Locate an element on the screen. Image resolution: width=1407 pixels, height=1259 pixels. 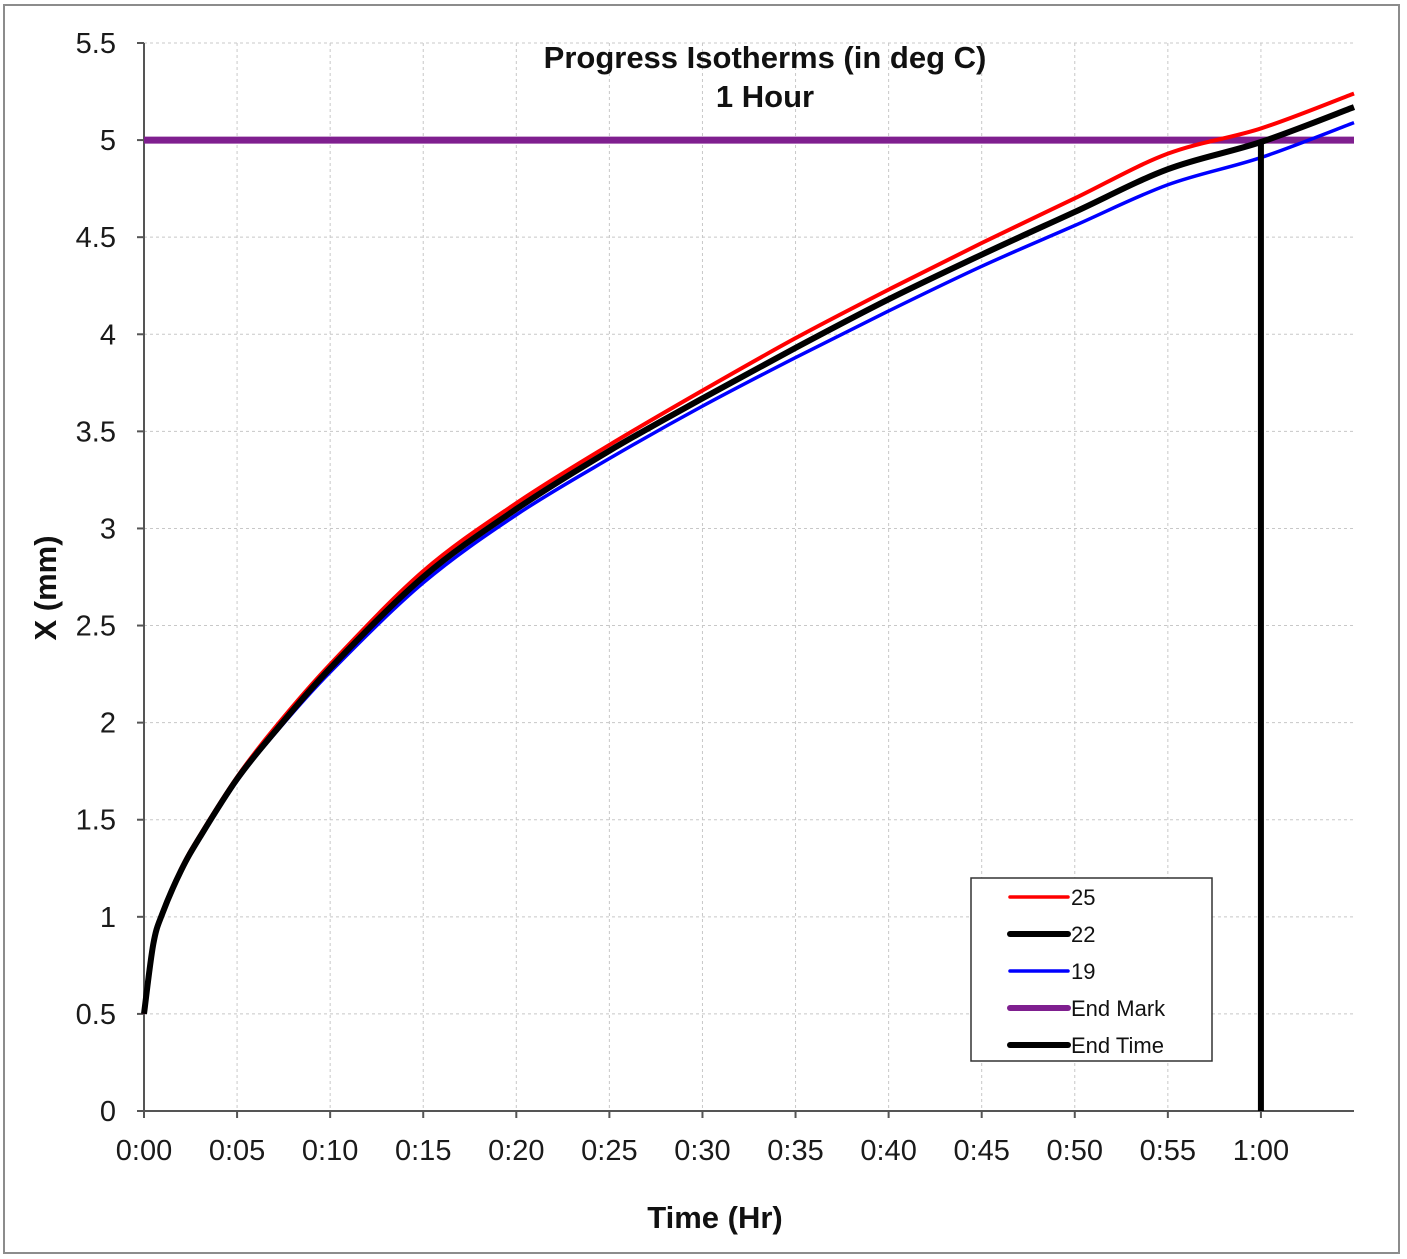
x-tick-label: 0:20 is located at coordinates (516, 1151).